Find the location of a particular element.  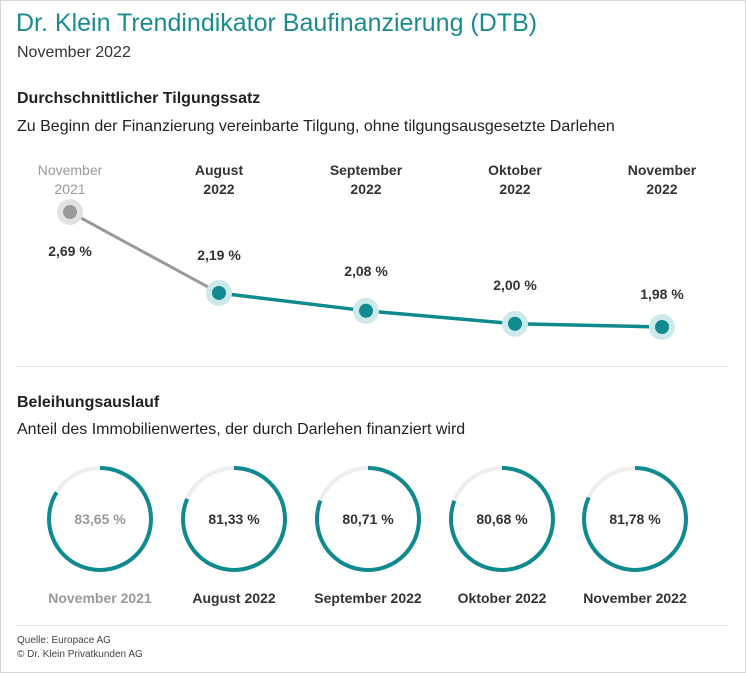

ring-chart: 80,68 % Oktober 2022 is located at coordinates (502, 536).